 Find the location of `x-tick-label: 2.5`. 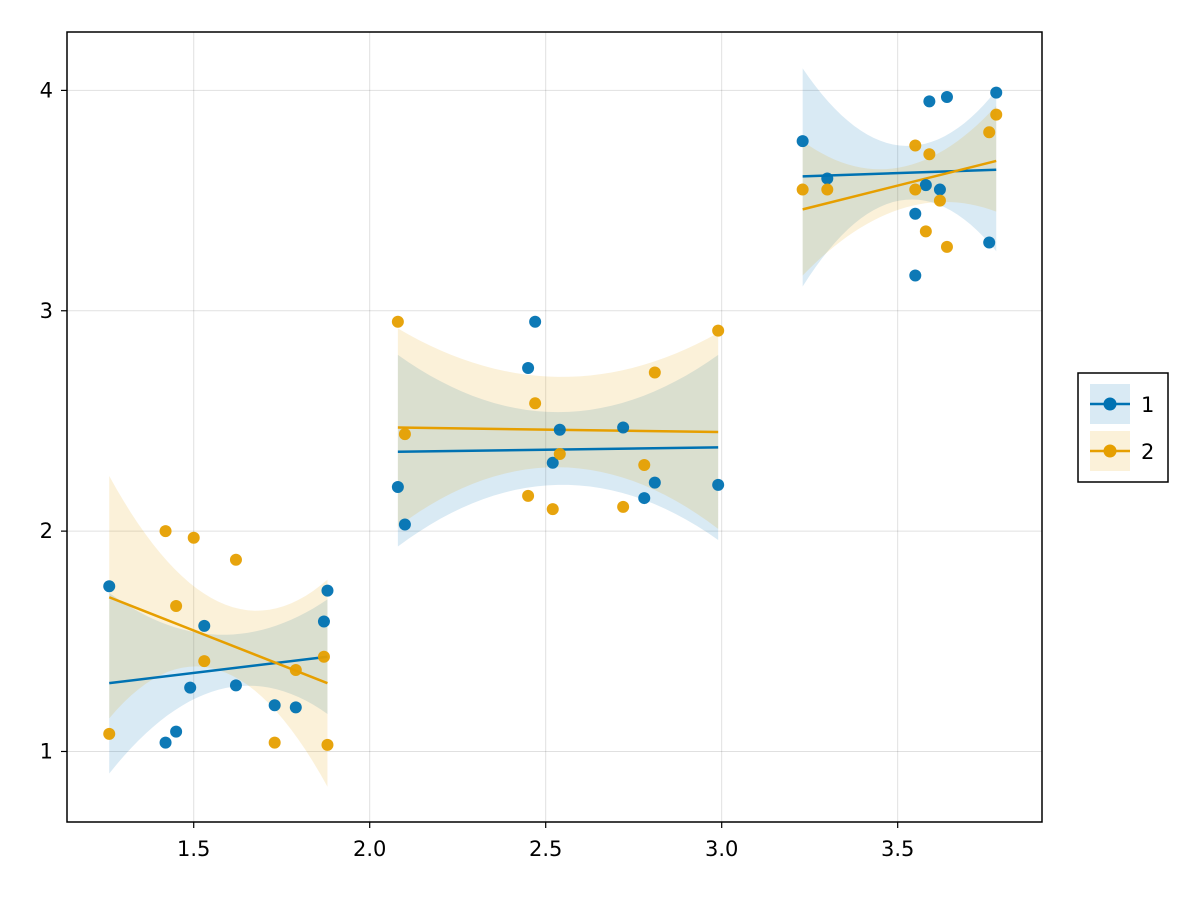

x-tick-label: 2.5 is located at coordinates (545, 849).